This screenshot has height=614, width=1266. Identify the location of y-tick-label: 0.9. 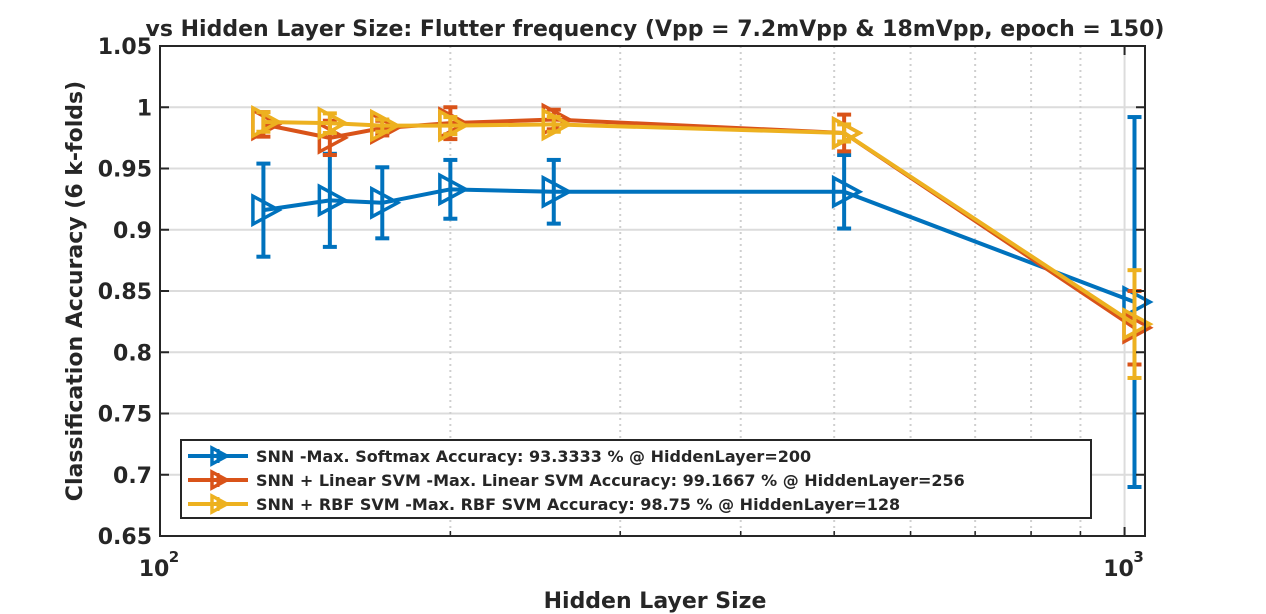
(132, 231).